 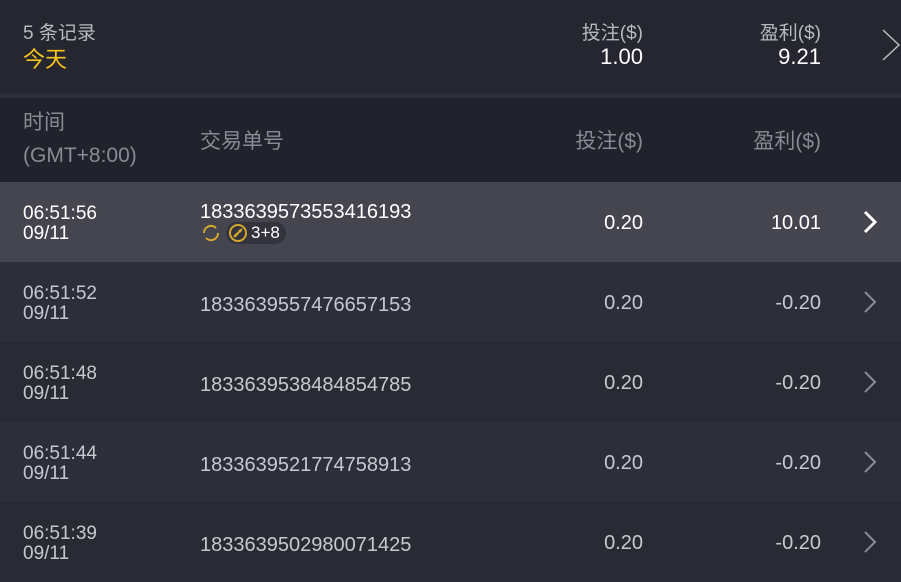 I want to click on row-time-value: 06:51:44, so click(x=60, y=453).